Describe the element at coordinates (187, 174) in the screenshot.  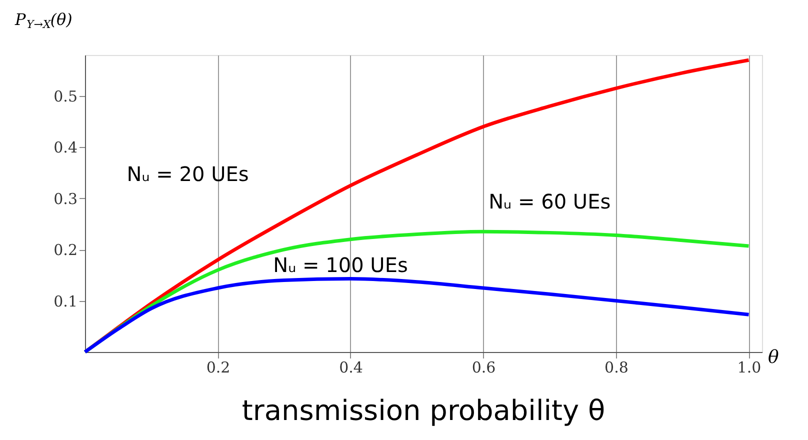
I see `text: Nᵤ = 20 UEs` at that location.